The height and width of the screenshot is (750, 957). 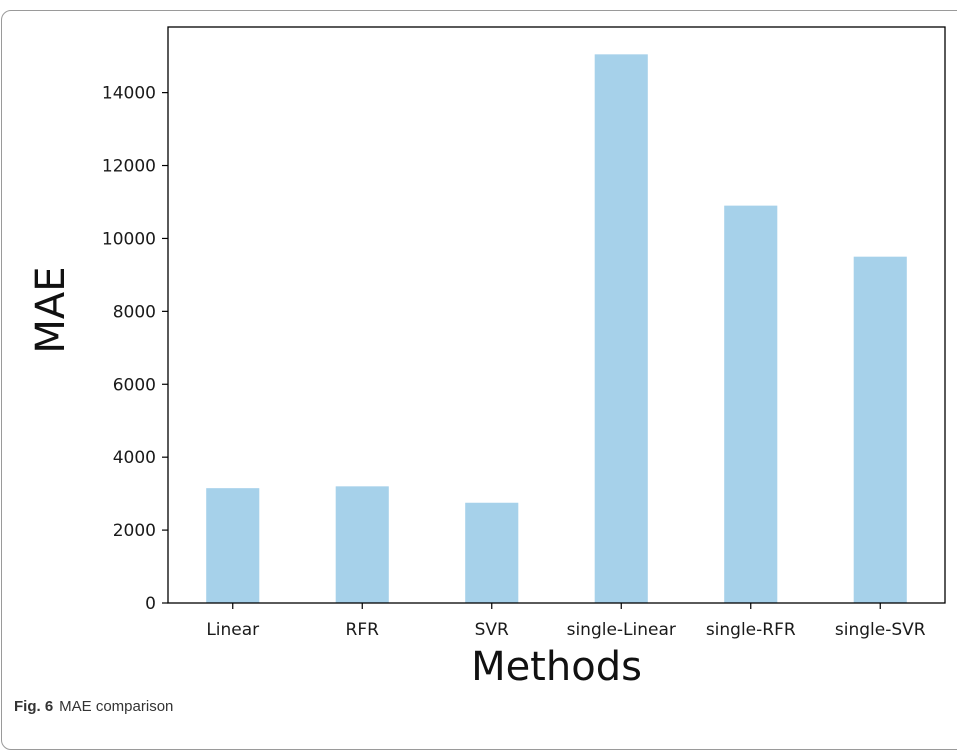 I want to click on bar-rfr, so click(x=362, y=544).